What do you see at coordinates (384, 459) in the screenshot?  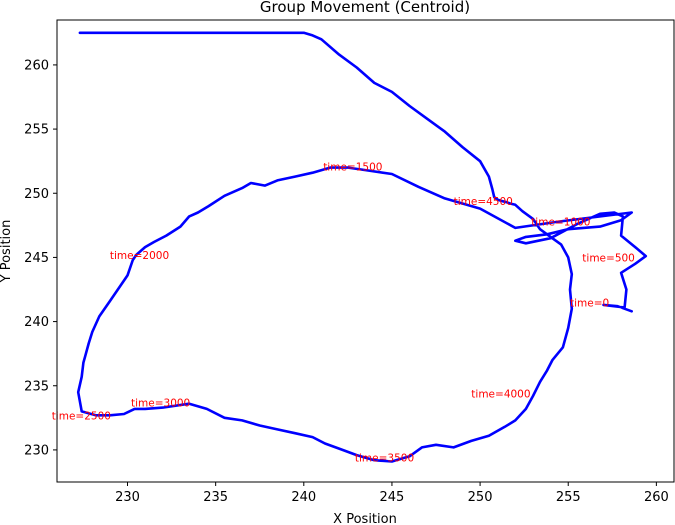 I see `time-annotation: time=3500` at bounding box center [384, 459].